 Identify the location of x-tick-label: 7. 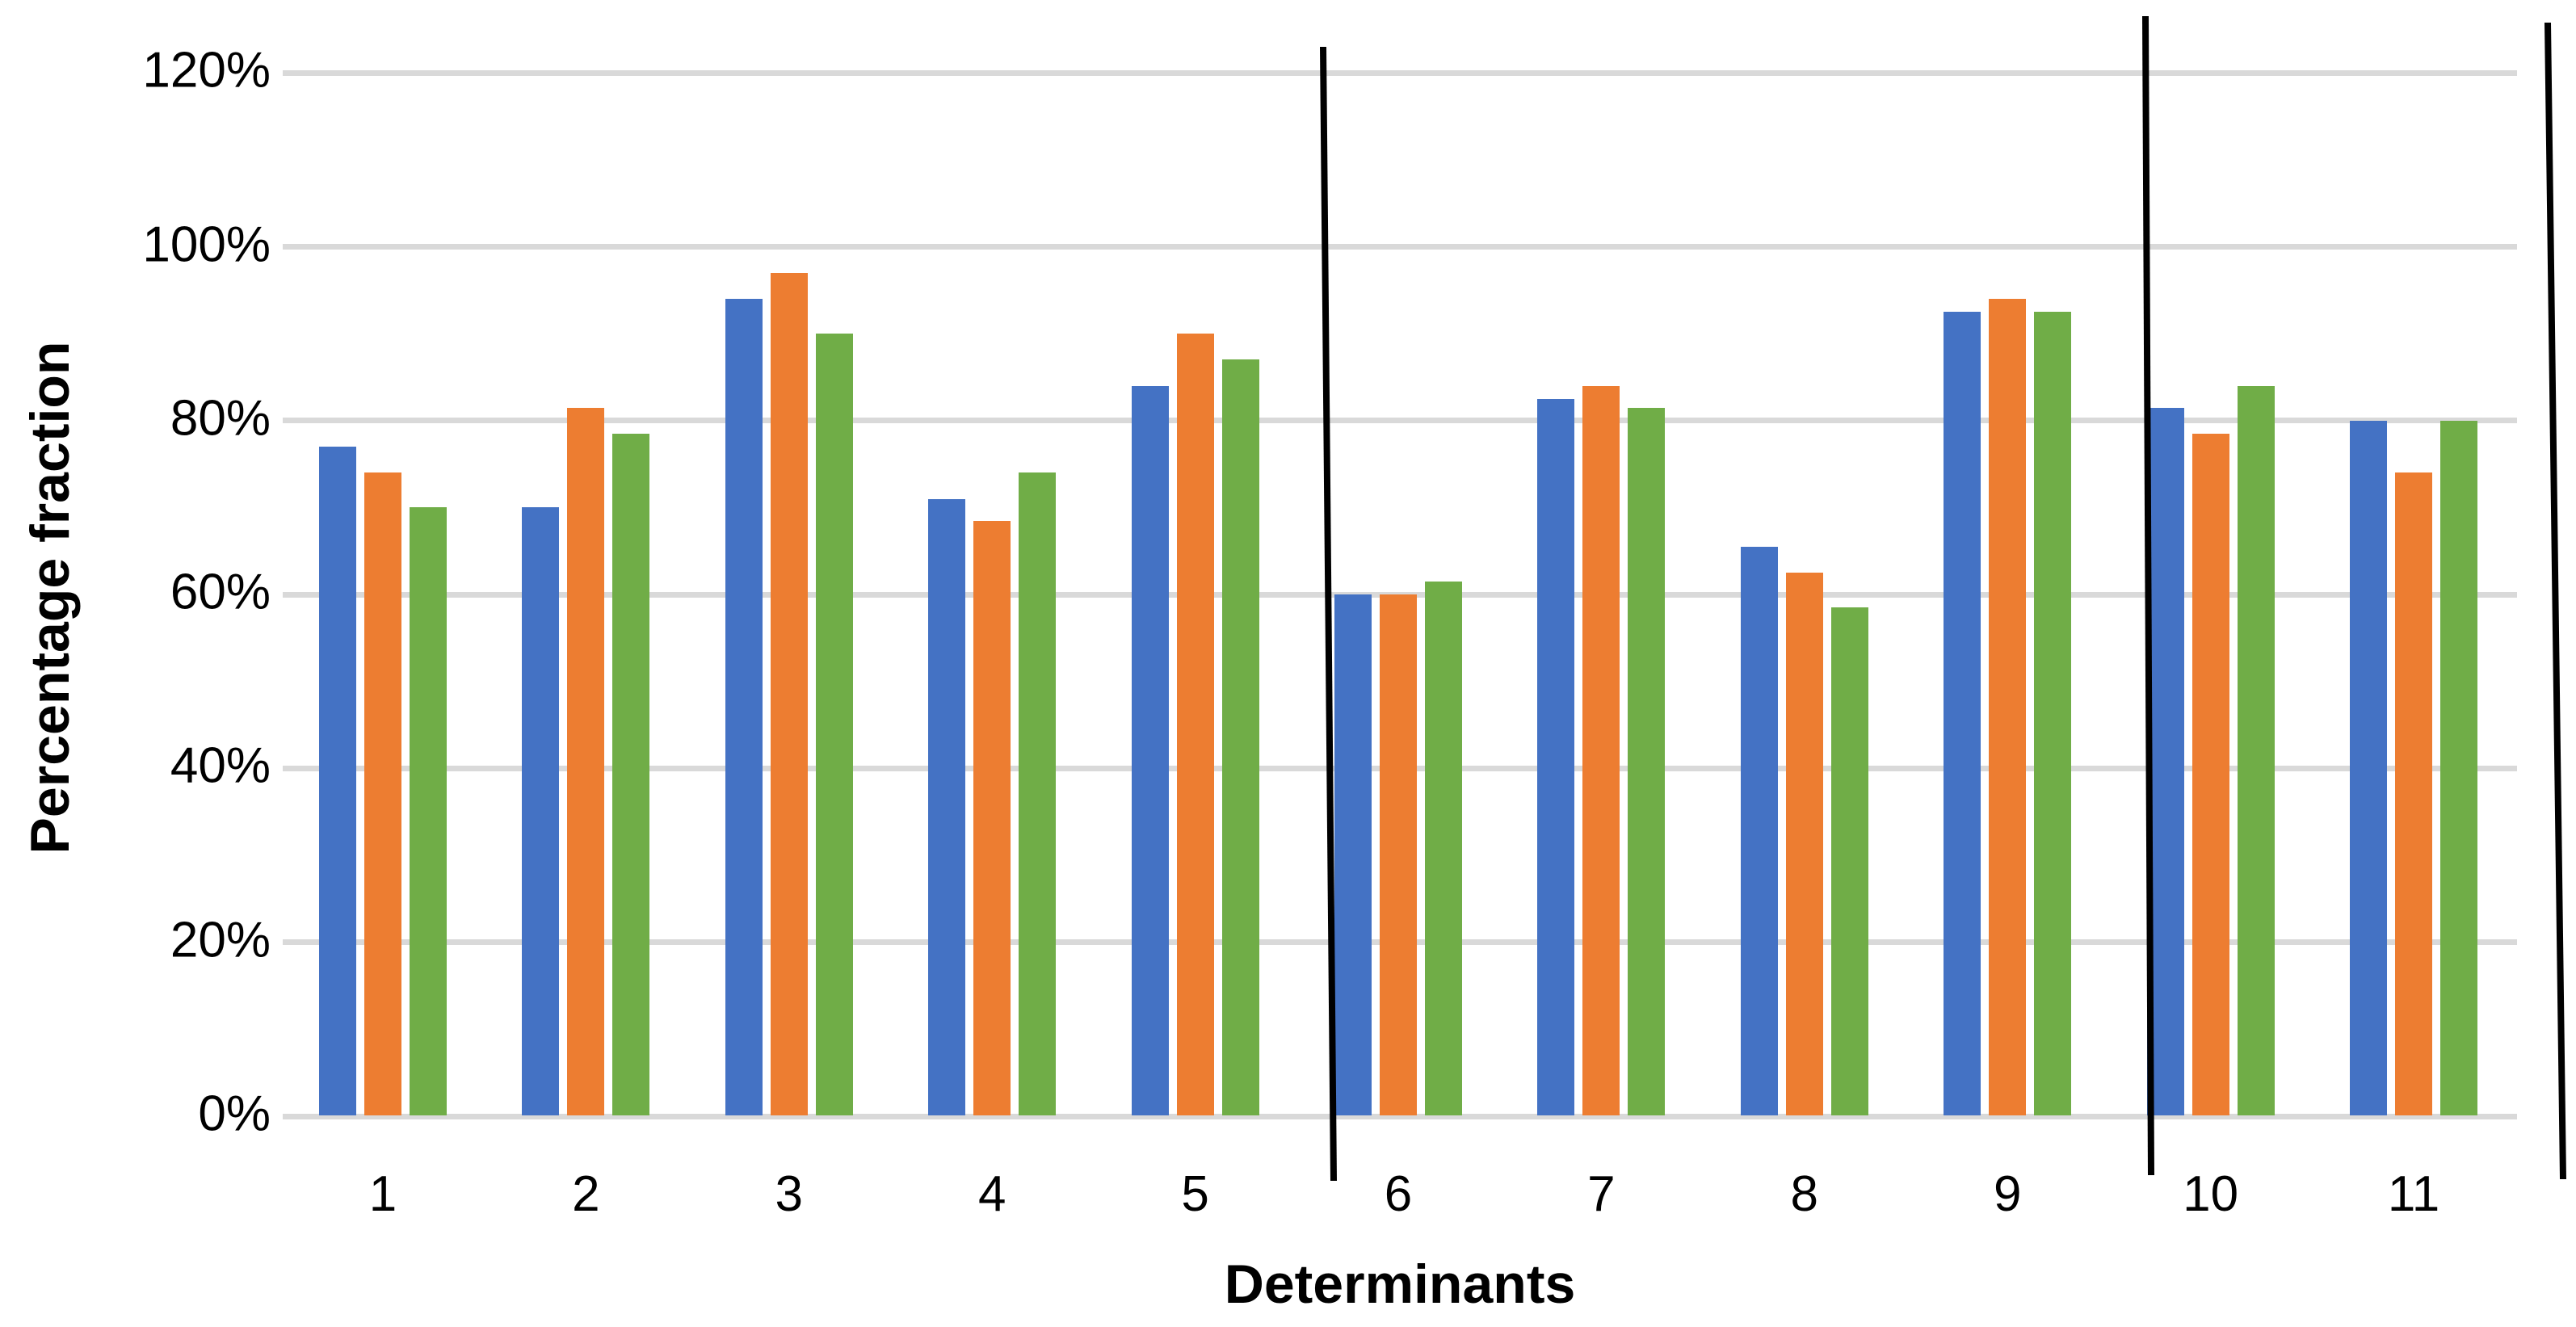
(1601, 1194).